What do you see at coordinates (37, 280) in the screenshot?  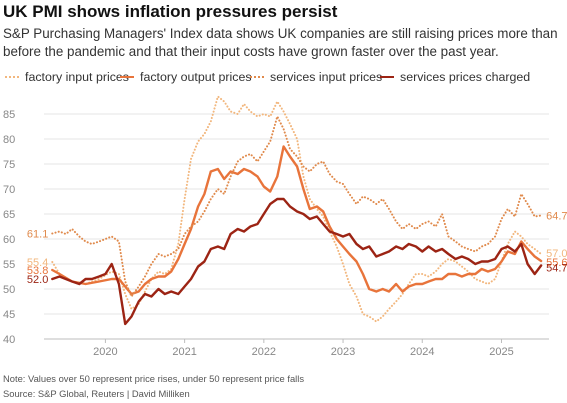 I see `start-label-services-prices-charged: 52.0` at bounding box center [37, 280].